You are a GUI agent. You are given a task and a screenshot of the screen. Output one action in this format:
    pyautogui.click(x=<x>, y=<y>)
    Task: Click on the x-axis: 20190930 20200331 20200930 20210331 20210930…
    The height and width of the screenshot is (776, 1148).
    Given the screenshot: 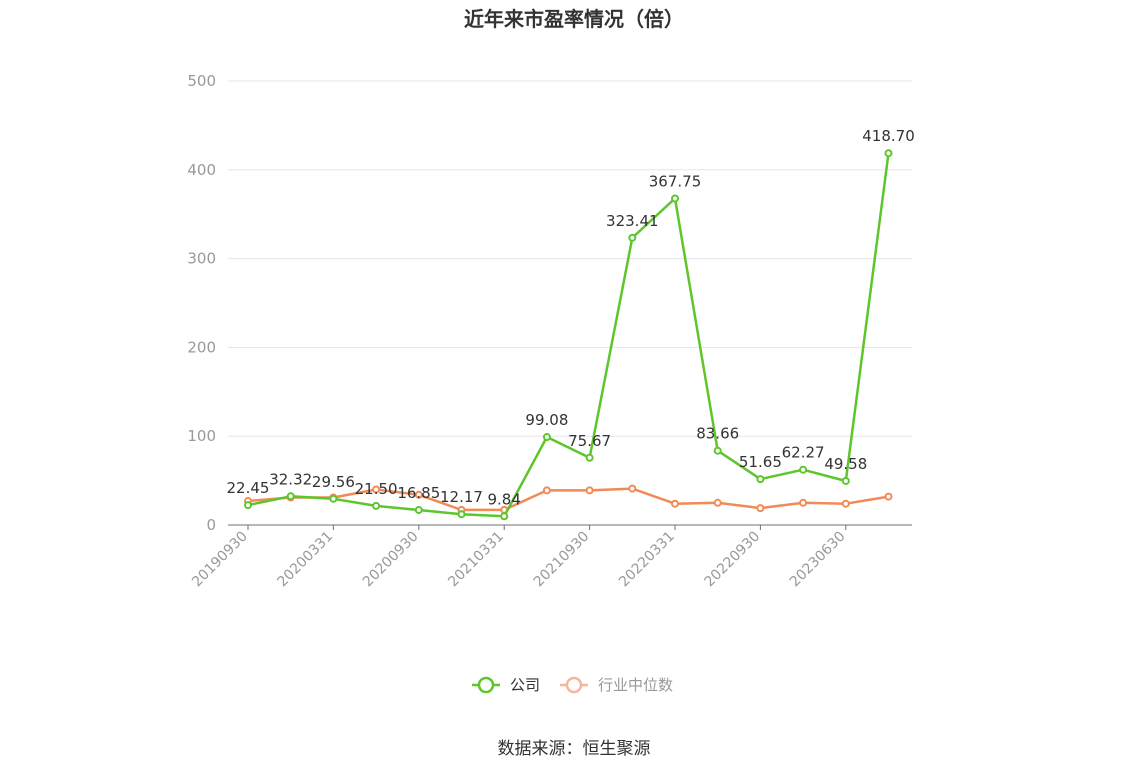 What is the action you would take?
    pyautogui.click(x=550, y=557)
    